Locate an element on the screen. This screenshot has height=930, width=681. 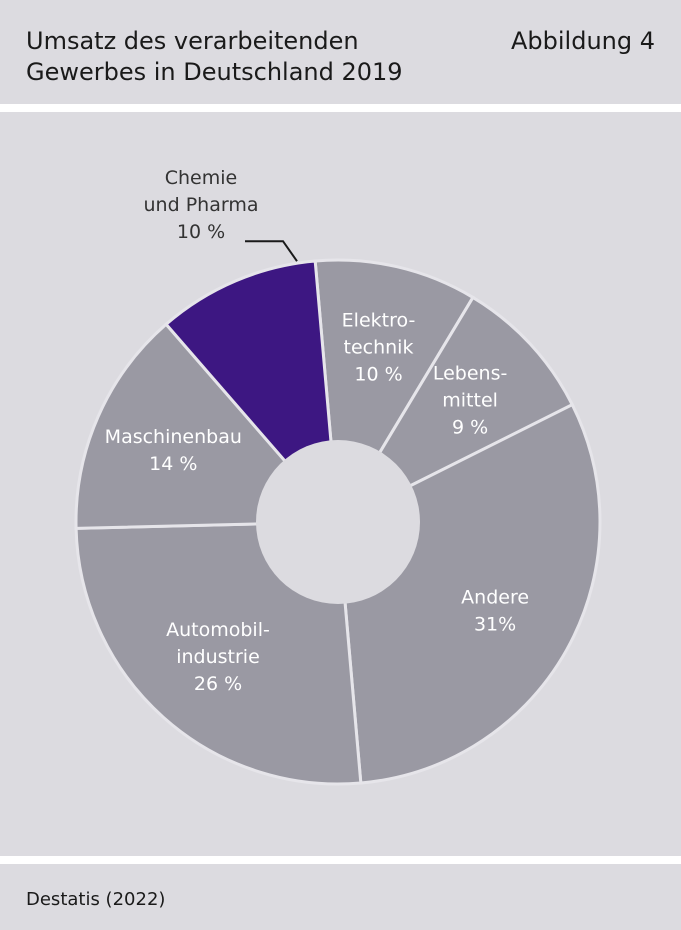
data-label-line: Lebens- is located at coordinates (470, 374).